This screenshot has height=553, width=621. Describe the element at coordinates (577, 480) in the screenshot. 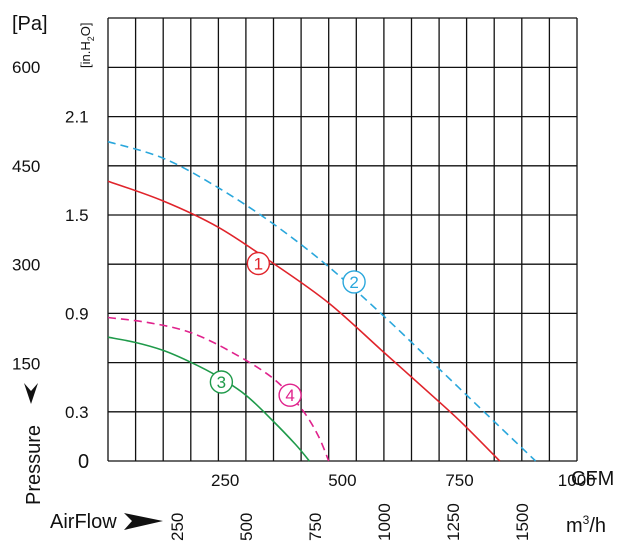

I see `x-tick-cfm: 1000` at that location.